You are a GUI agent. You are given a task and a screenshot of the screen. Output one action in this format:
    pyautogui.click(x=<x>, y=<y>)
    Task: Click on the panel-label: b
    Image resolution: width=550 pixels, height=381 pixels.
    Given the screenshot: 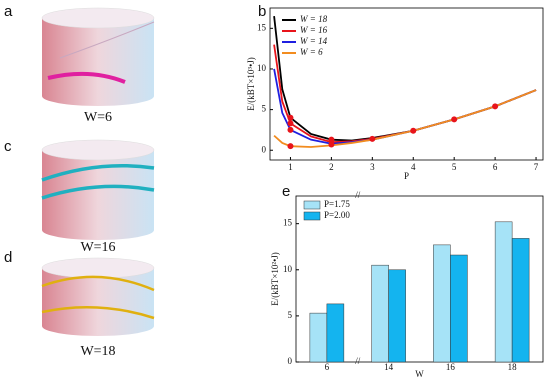 What is the action you would take?
    pyautogui.click(x=262, y=11)
    